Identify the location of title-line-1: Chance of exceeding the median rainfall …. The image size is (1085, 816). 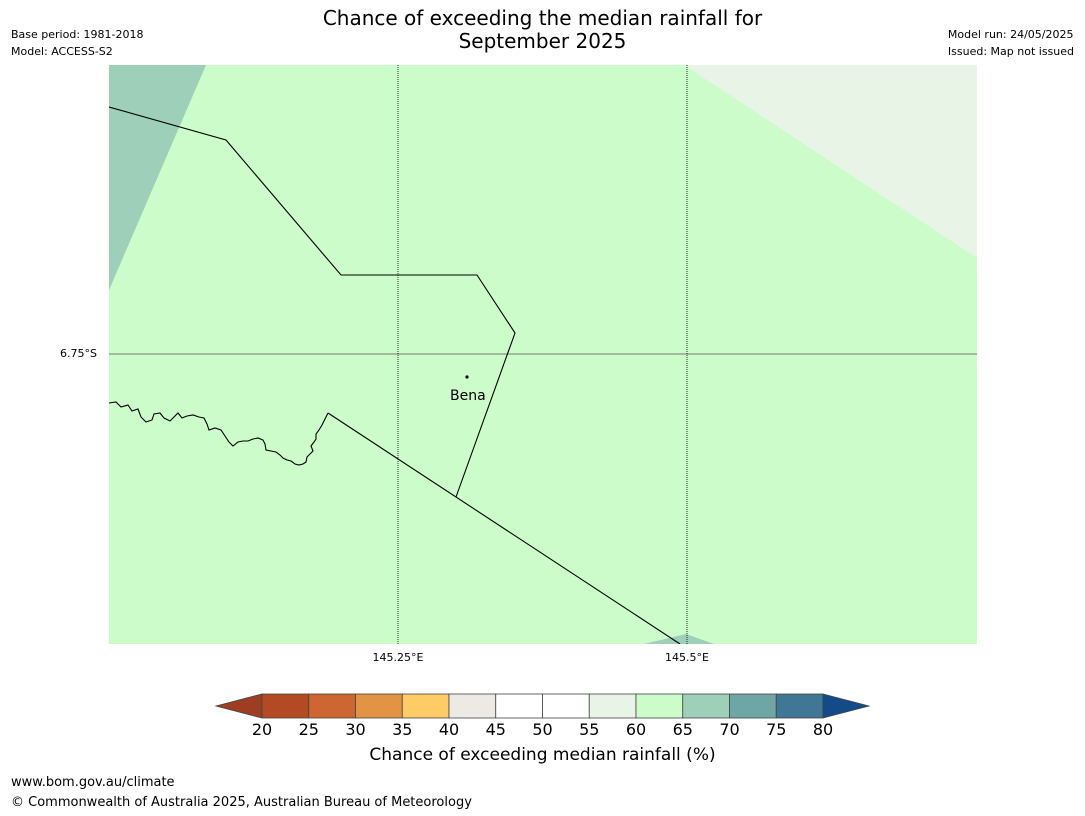
(542, 18).